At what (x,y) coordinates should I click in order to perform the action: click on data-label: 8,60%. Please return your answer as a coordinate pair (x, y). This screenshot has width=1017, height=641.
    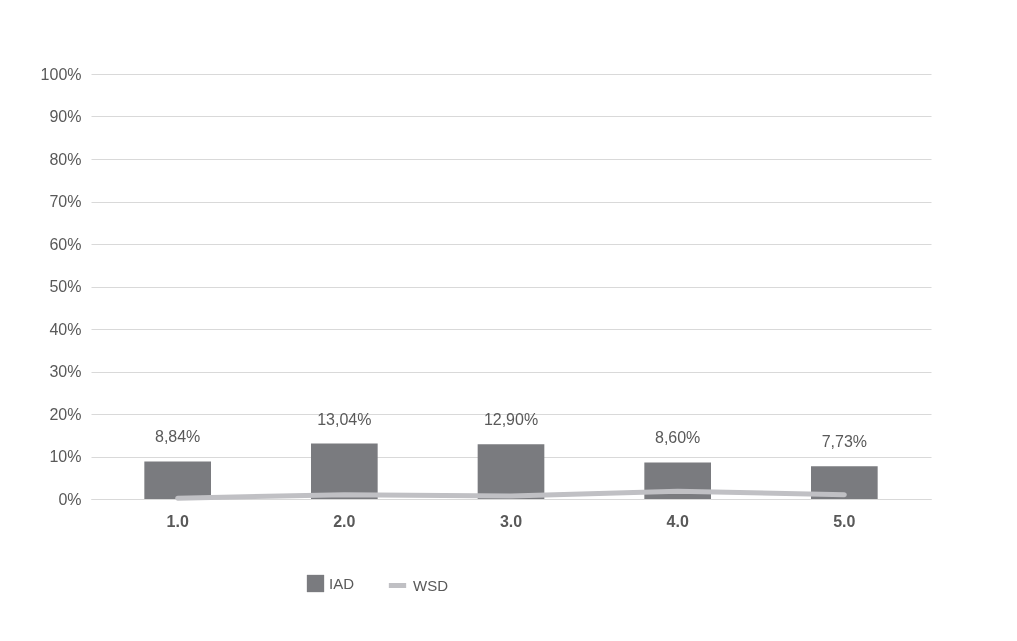
    Looking at the image, I should click on (677, 438).